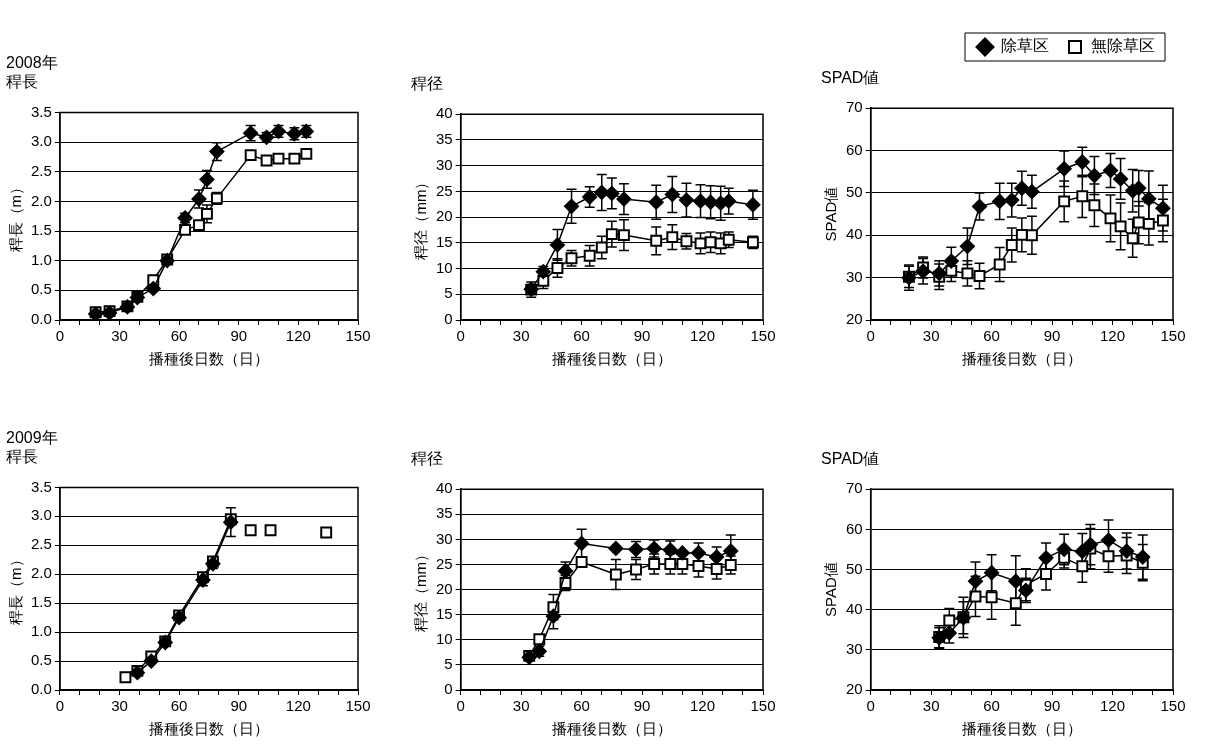 This screenshot has height=745, width=1213. Describe the element at coordinates (32, 438) in the screenshot. I see `text: 2009年` at that location.